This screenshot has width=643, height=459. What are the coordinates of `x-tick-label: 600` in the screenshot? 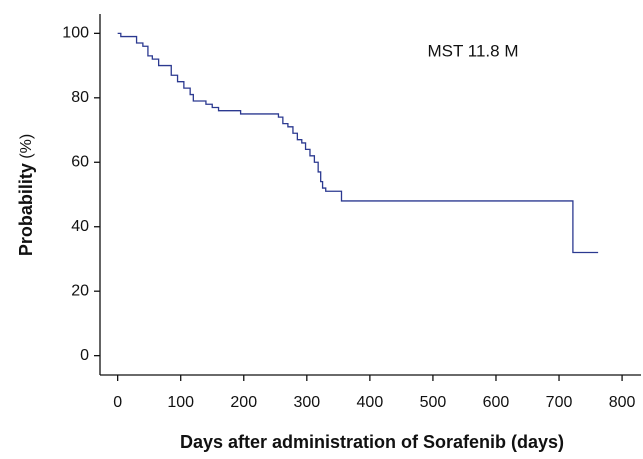 It's located at (496, 402).